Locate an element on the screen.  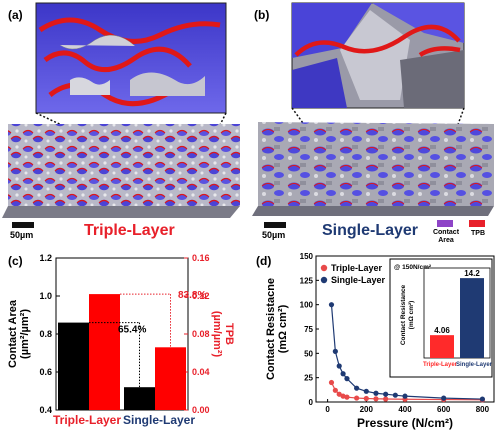
left-tick-label: 0.8 is located at coordinates (45, 334).